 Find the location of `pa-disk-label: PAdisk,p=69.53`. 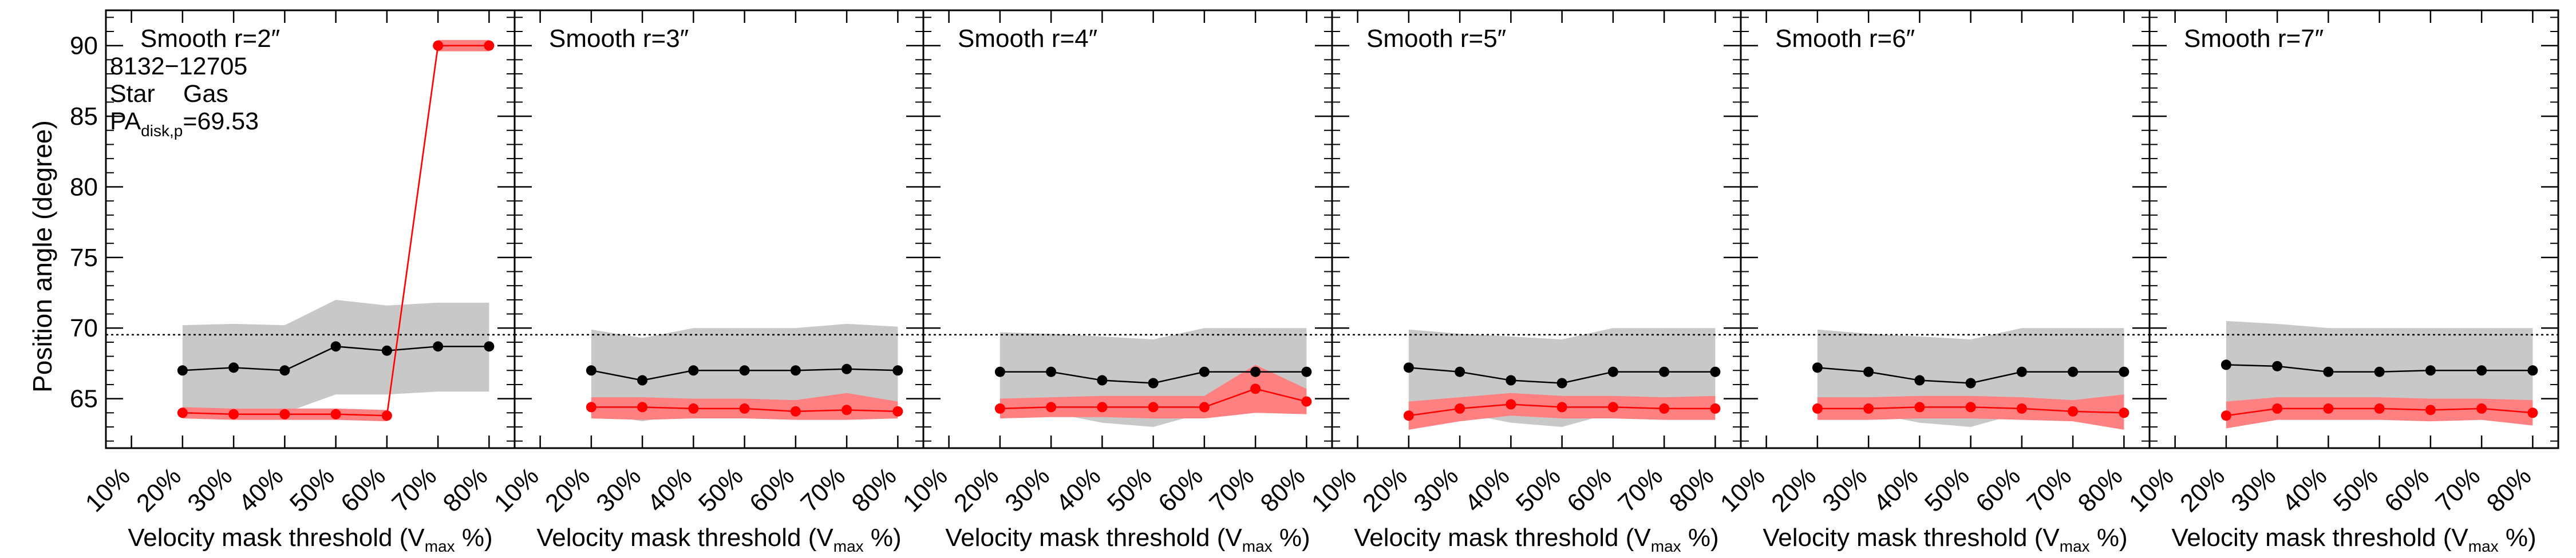

pa-disk-label: PAdisk,p=69.53 is located at coordinates (184, 124).